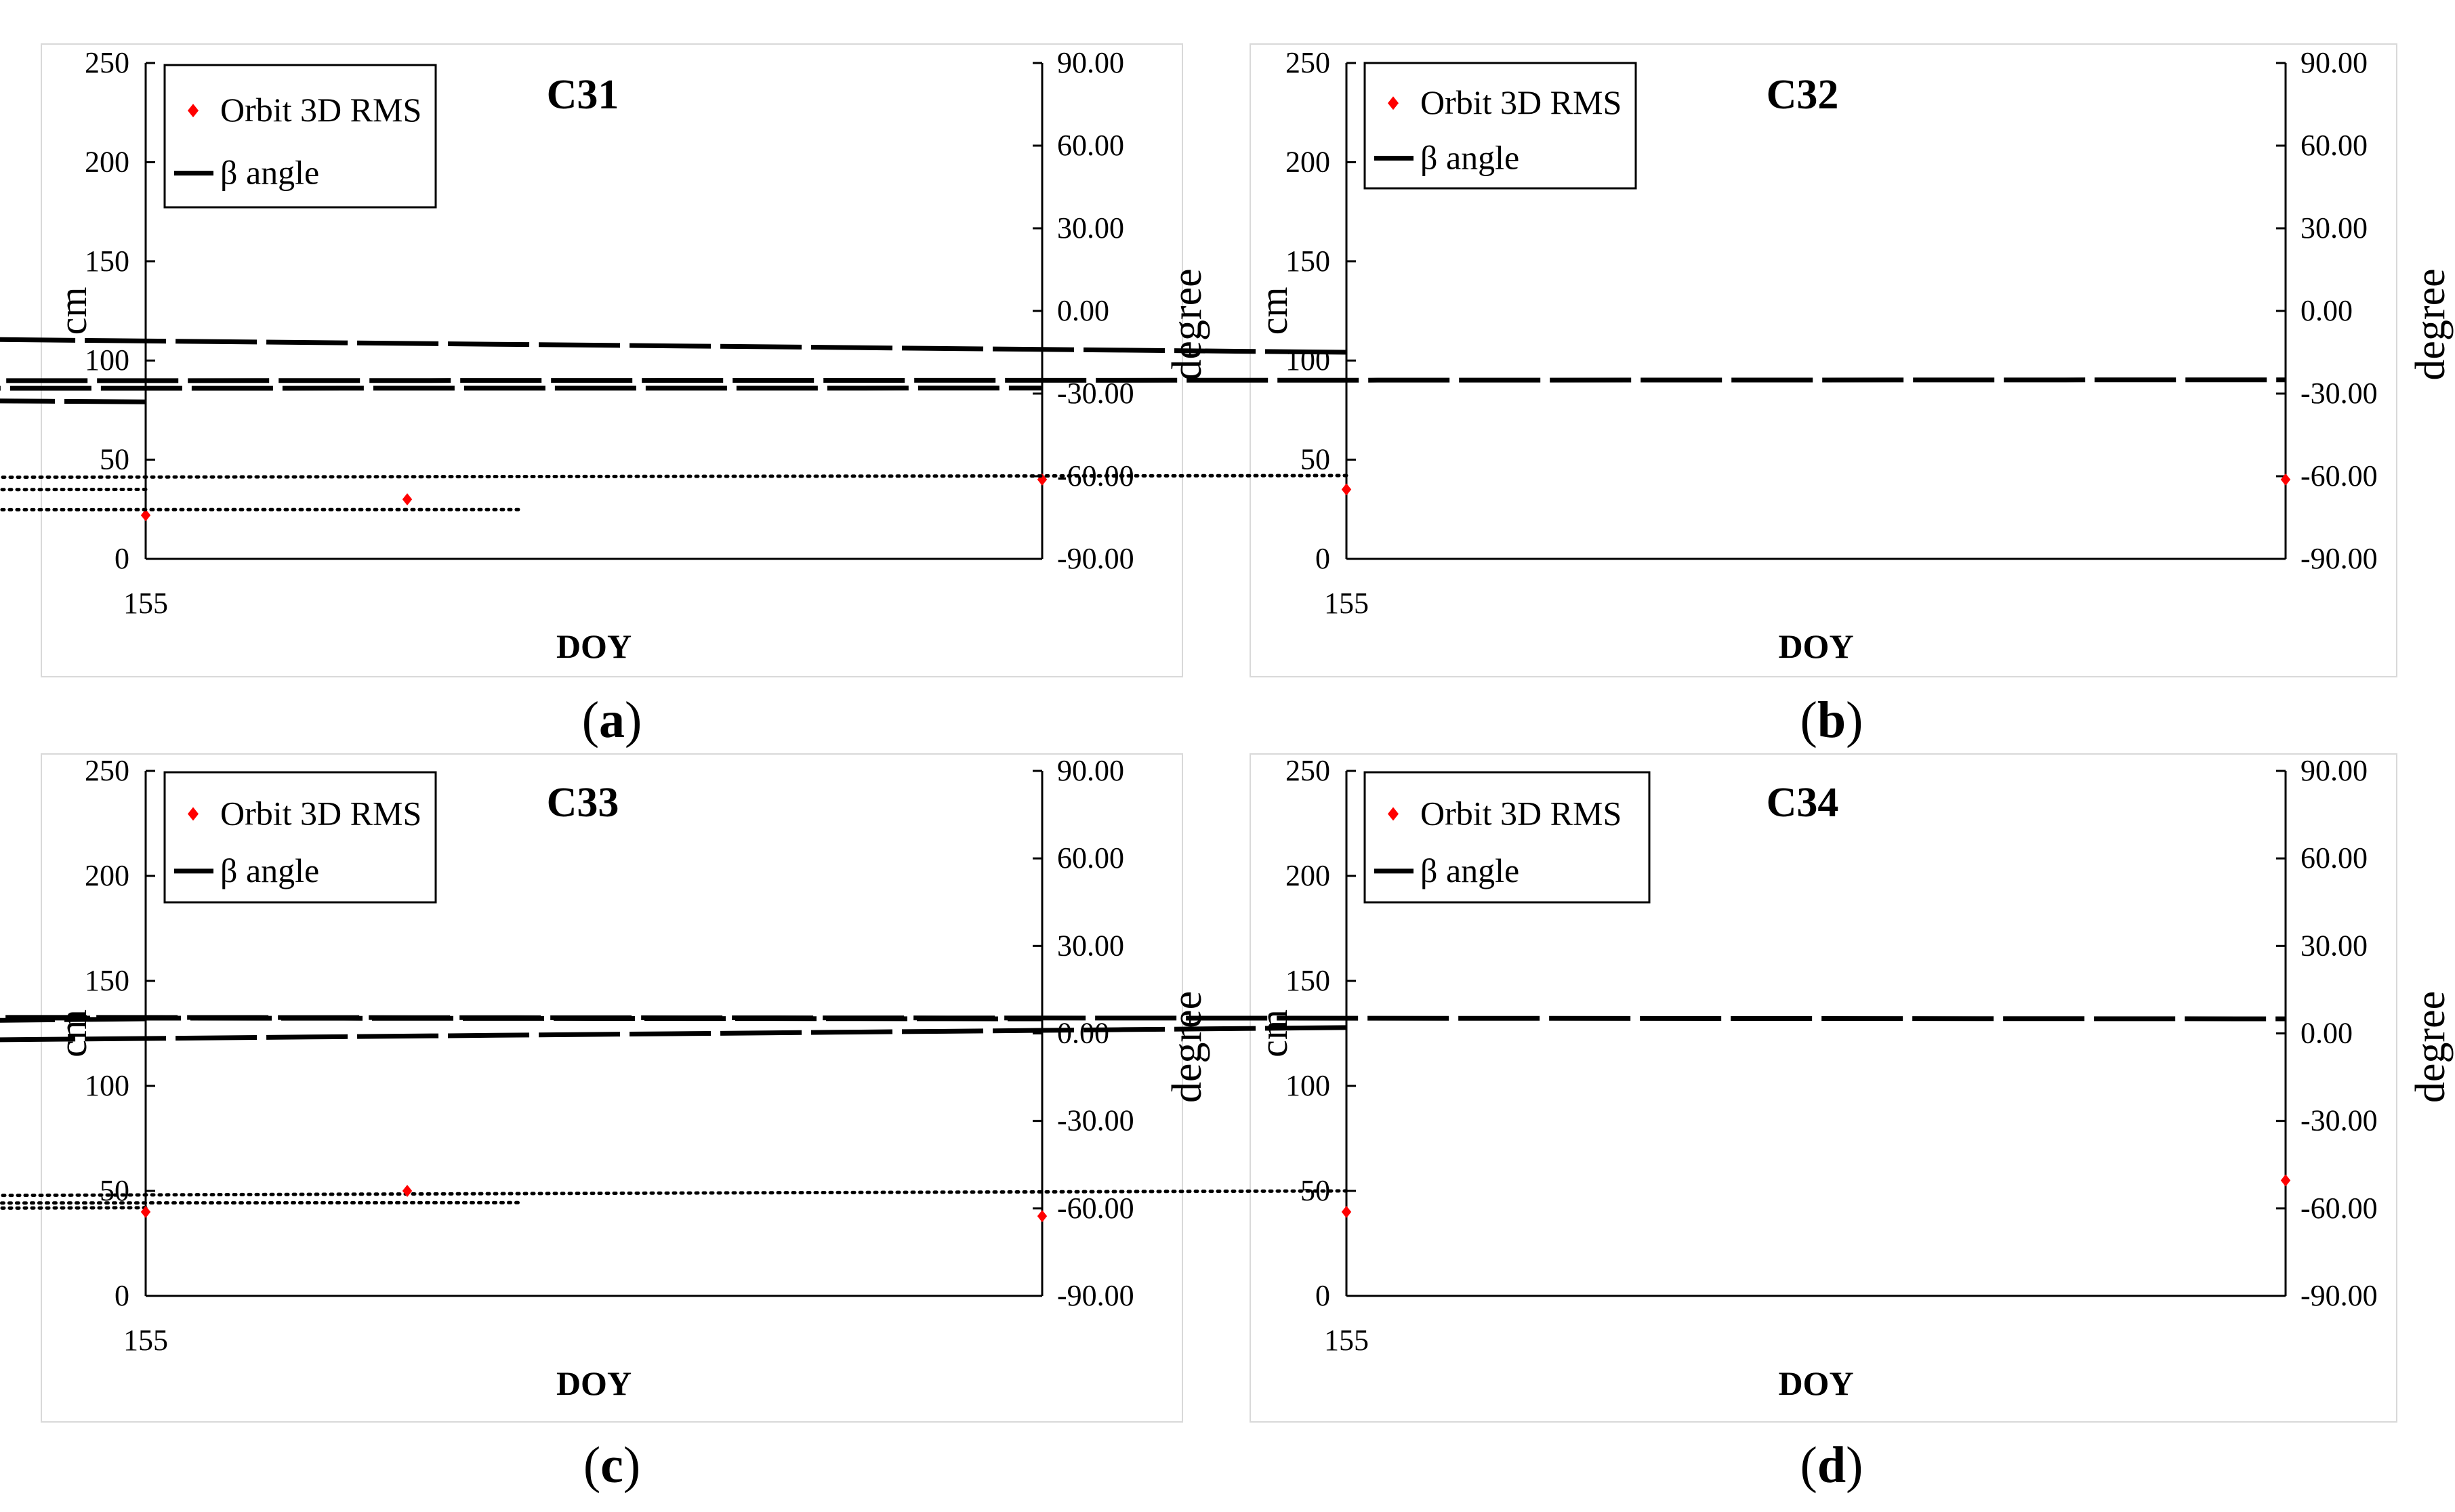  I want to click on chart-title: C34, so click(1803, 803).